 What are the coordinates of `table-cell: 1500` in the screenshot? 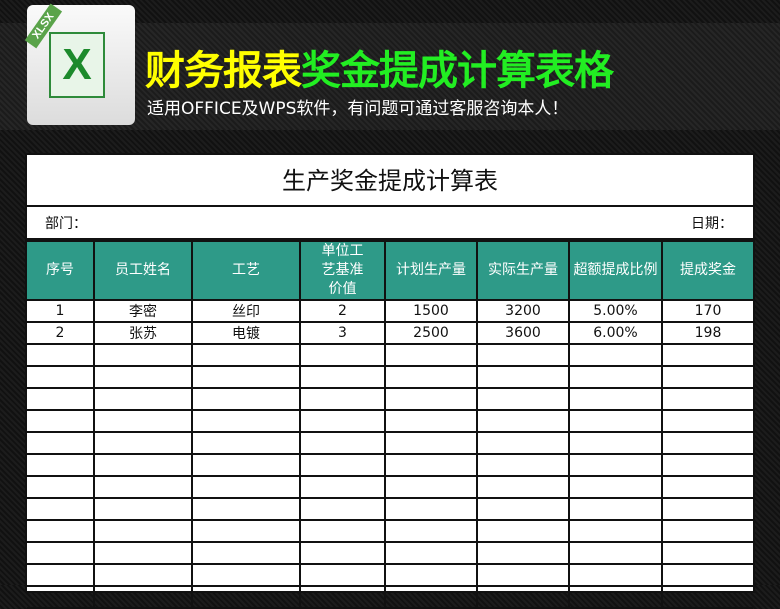 It's located at (431, 311).